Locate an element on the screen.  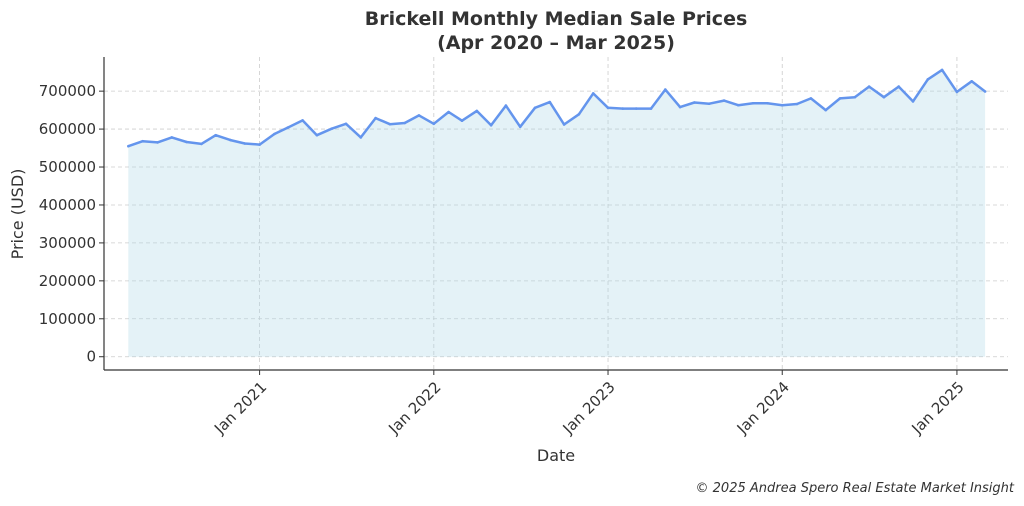
chart-subtitle: (Apr 2020 – Mar 2025) is located at coordinates (556, 43).